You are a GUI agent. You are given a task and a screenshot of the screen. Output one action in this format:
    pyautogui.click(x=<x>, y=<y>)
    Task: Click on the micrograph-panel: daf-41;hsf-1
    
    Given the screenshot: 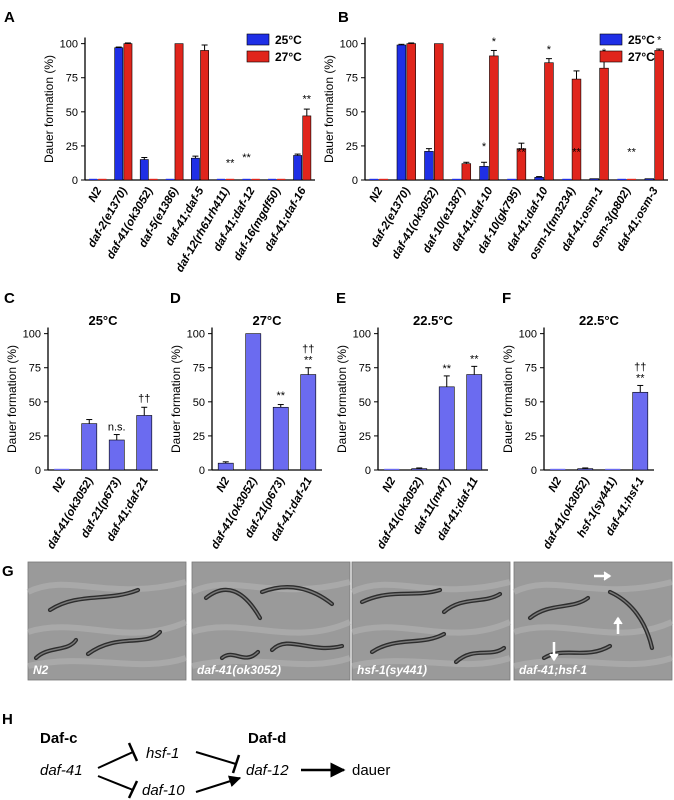 What is the action you would take?
    pyautogui.click(x=593, y=621)
    